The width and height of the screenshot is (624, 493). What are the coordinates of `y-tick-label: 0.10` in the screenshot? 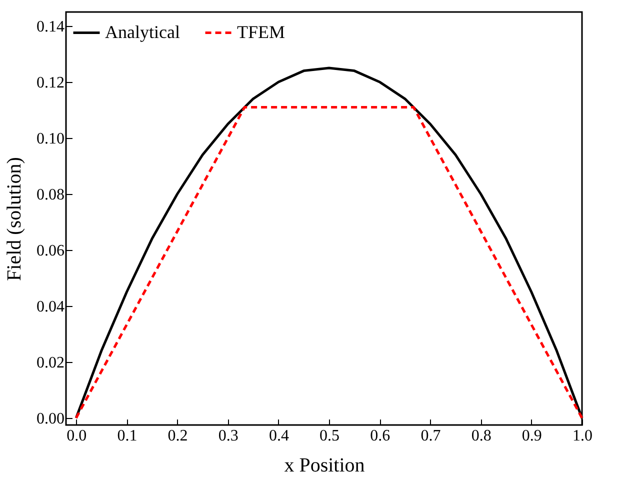 It's located at (50, 139).